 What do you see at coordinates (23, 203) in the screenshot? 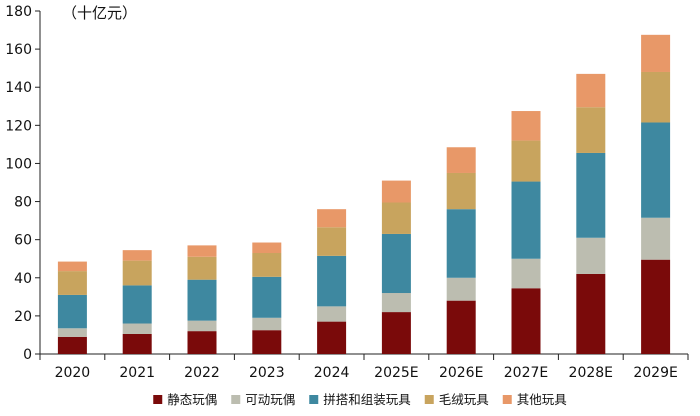
I see `y-tick-label: 80` at bounding box center [23, 203].